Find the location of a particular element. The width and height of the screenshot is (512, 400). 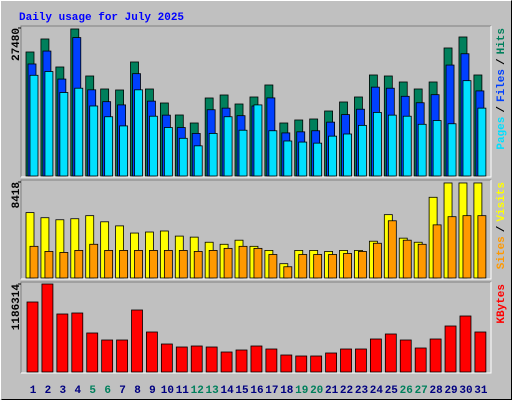

legend: Sites / Visits is located at coordinates (502, 225).